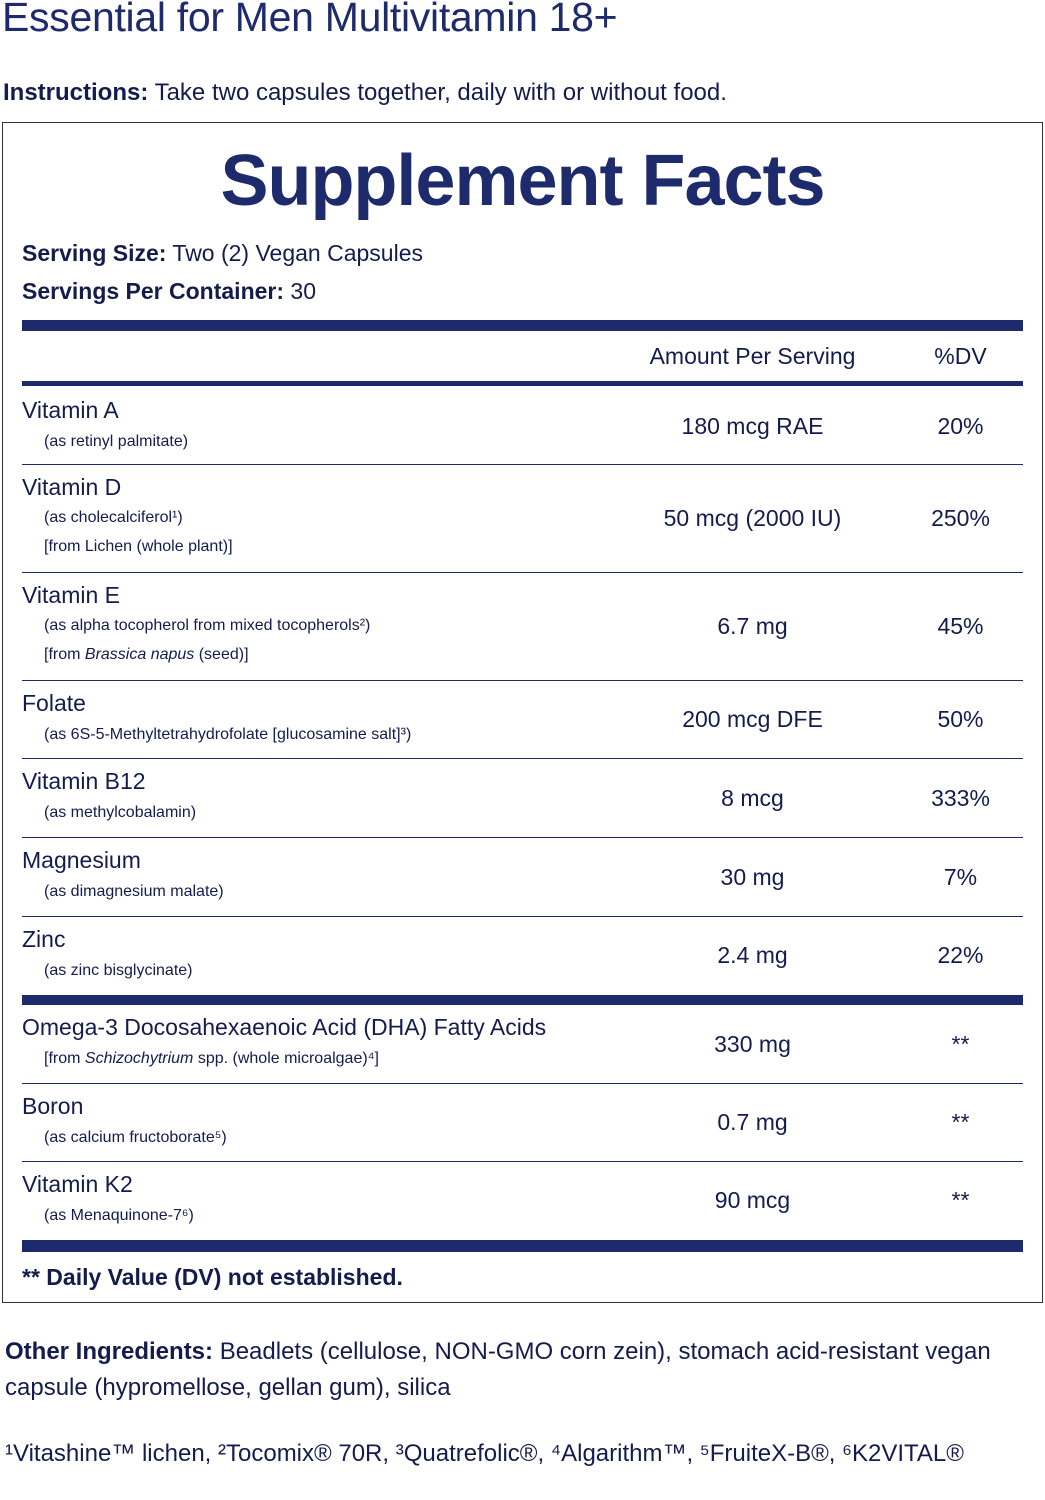  I want to click on column-header-amount: Amount Per Serving, so click(752, 356).